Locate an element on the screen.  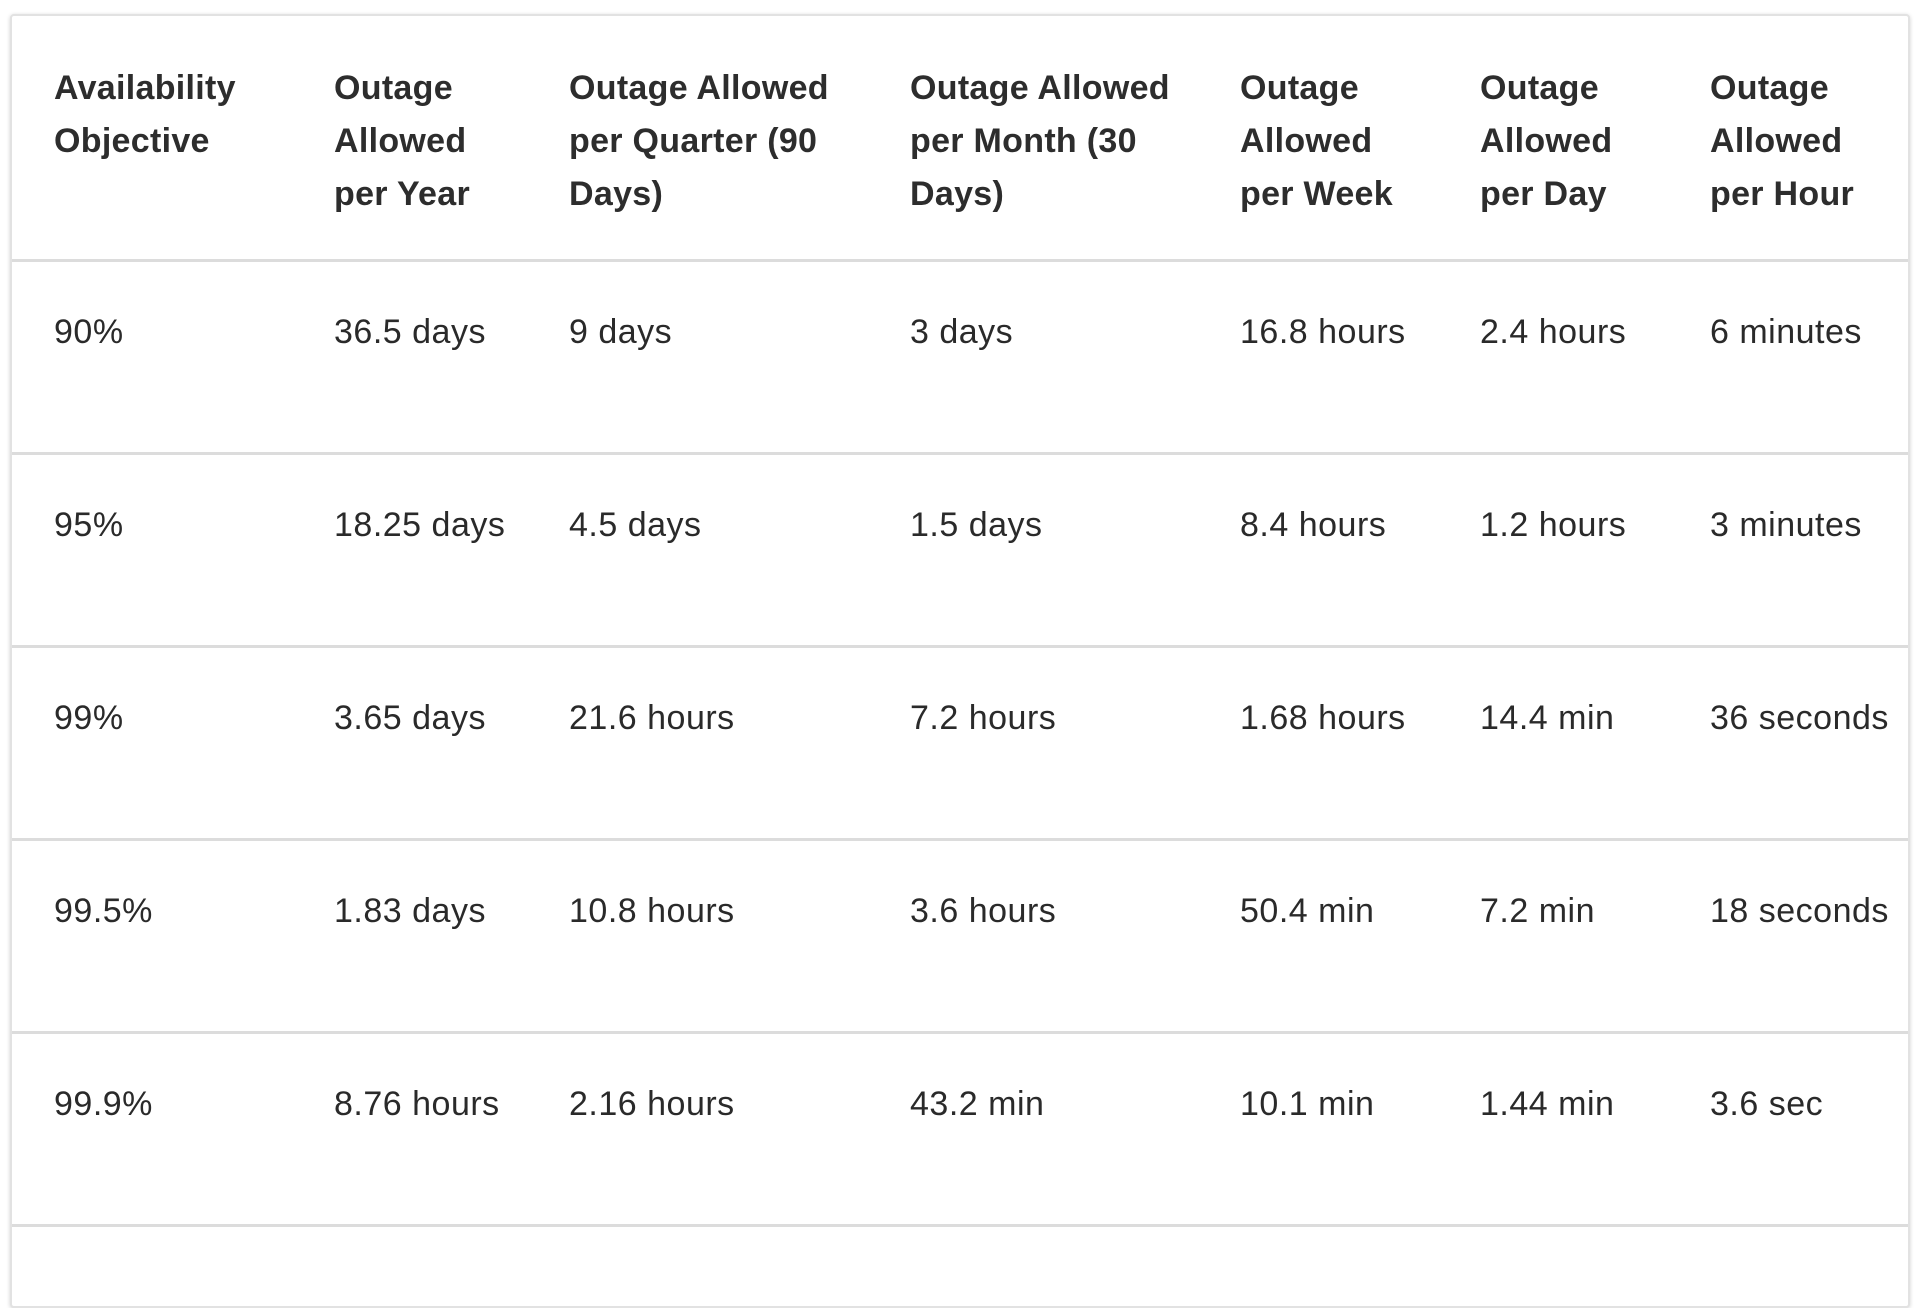
cell-per-quarter: 4.5 days is located at coordinates (635, 525).